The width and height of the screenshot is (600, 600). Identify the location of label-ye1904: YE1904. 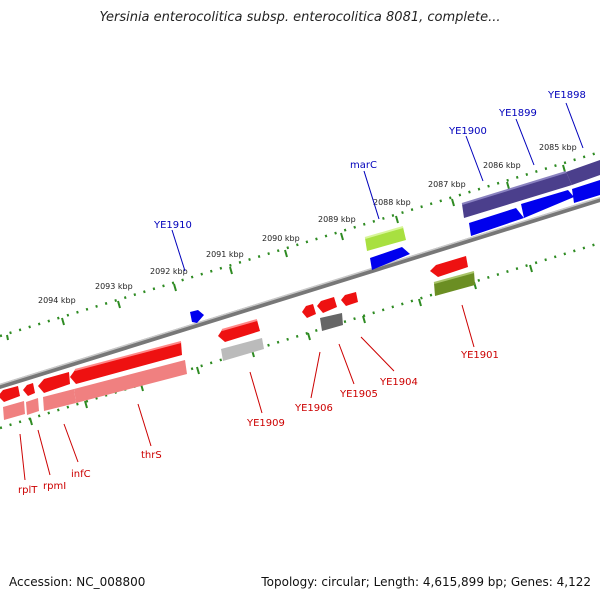
(398, 382).